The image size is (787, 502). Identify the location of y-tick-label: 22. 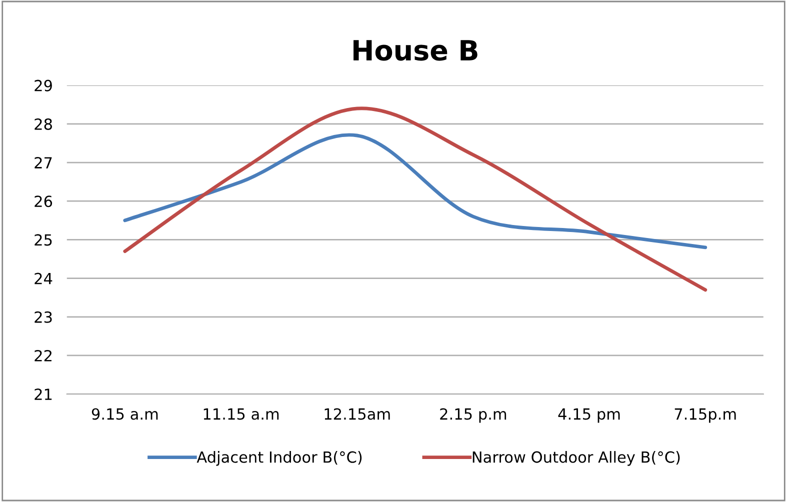
(43, 356).